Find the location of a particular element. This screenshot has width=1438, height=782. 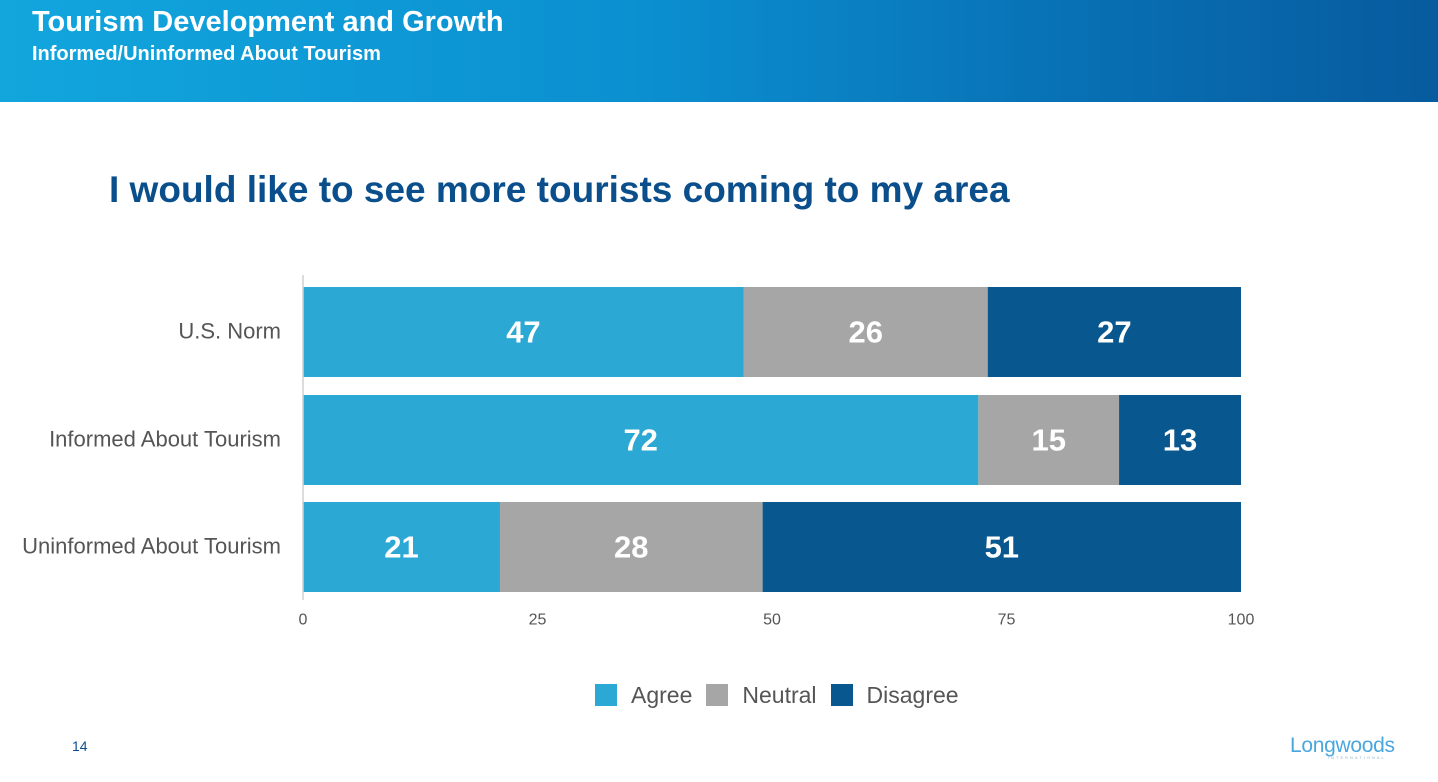

data-label: 47 is located at coordinates (523, 332).